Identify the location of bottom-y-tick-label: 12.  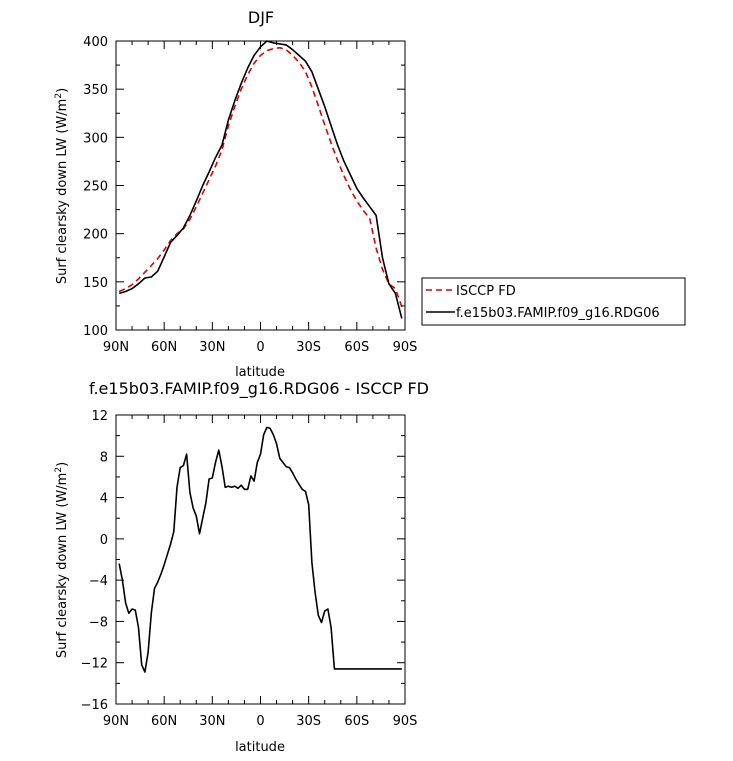
(99, 416).